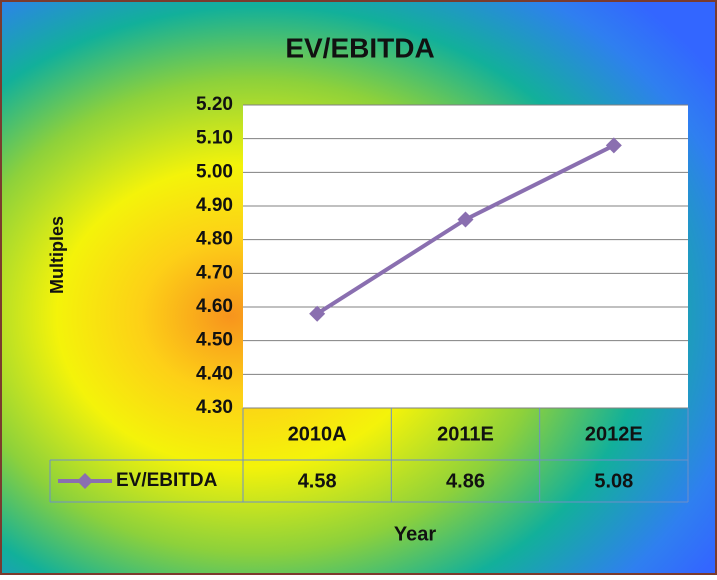 This screenshot has height=580, width=717. What do you see at coordinates (317, 481) in the screenshot?
I see `table-value: 4.58` at bounding box center [317, 481].